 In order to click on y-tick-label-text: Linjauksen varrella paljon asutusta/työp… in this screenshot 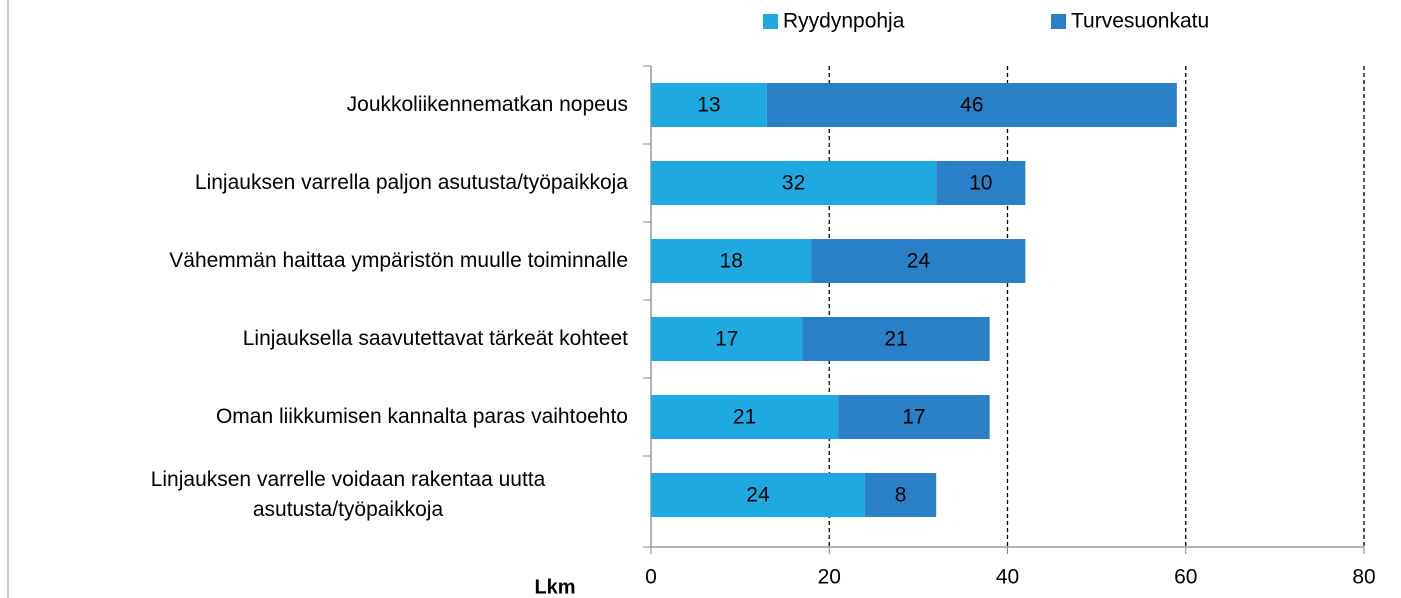, I will do `click(411, 182)`.